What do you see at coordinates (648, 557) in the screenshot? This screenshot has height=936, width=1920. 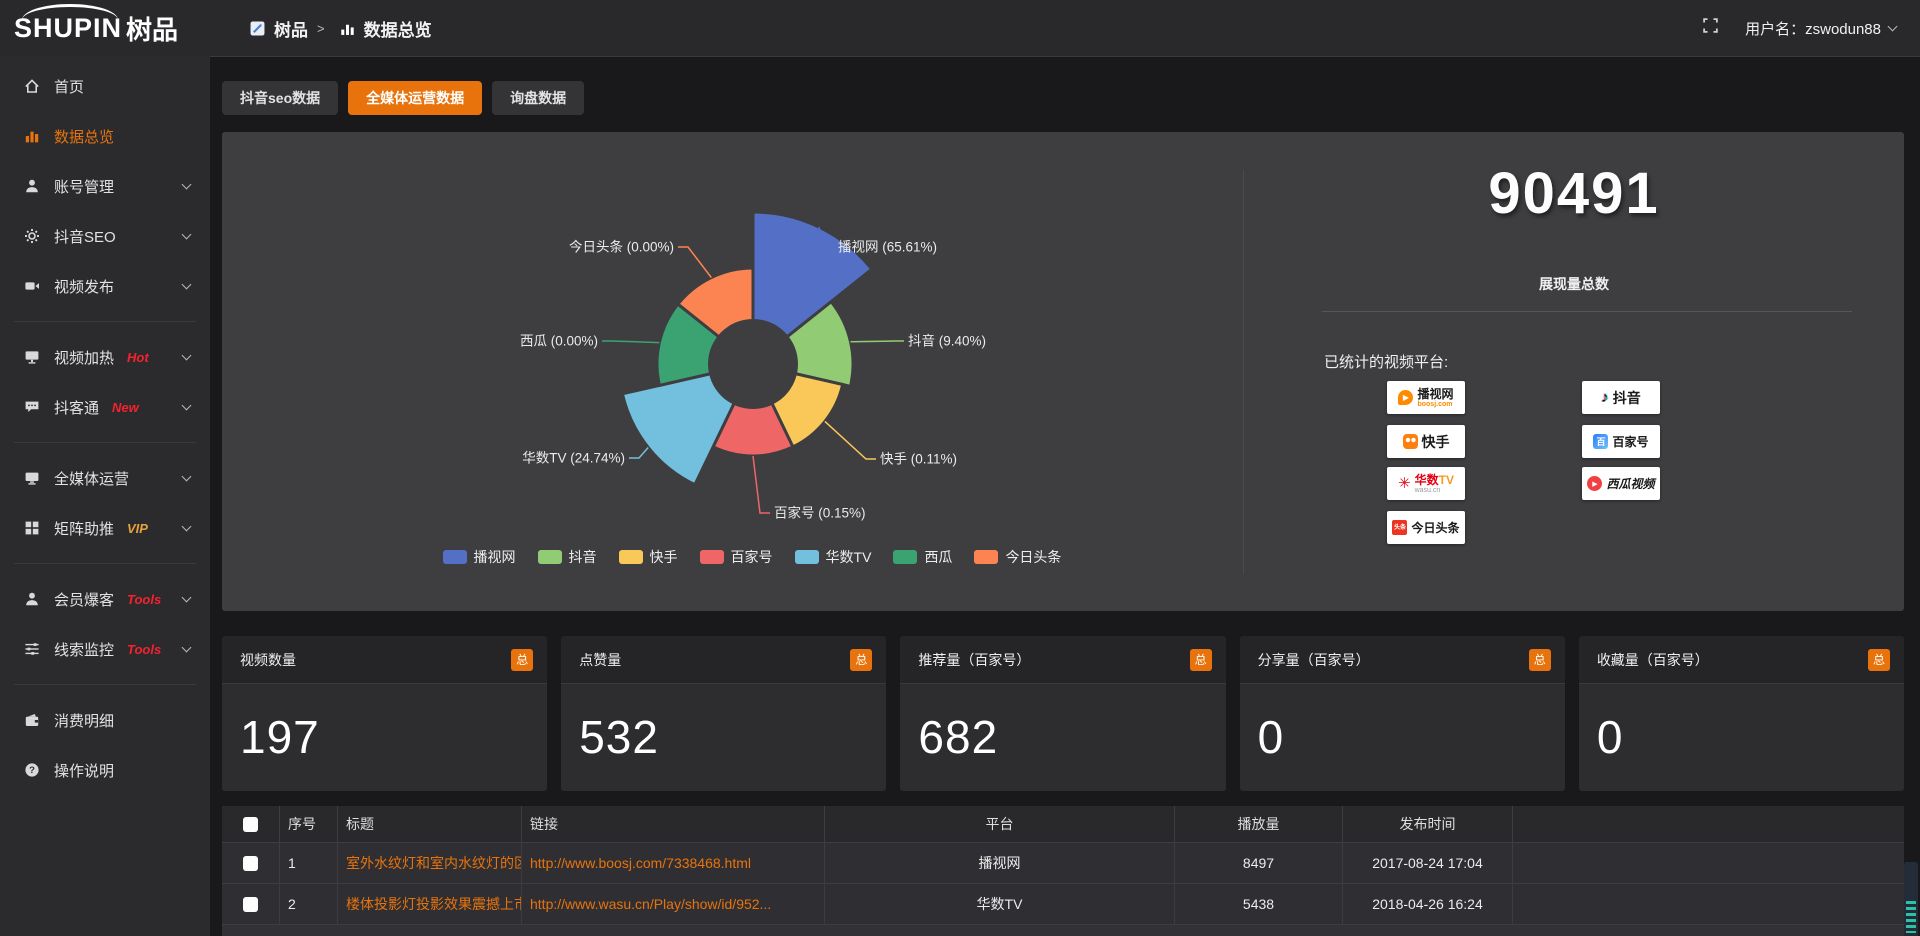 I see `legend-item: 快手` at bounding box center [648, 557].